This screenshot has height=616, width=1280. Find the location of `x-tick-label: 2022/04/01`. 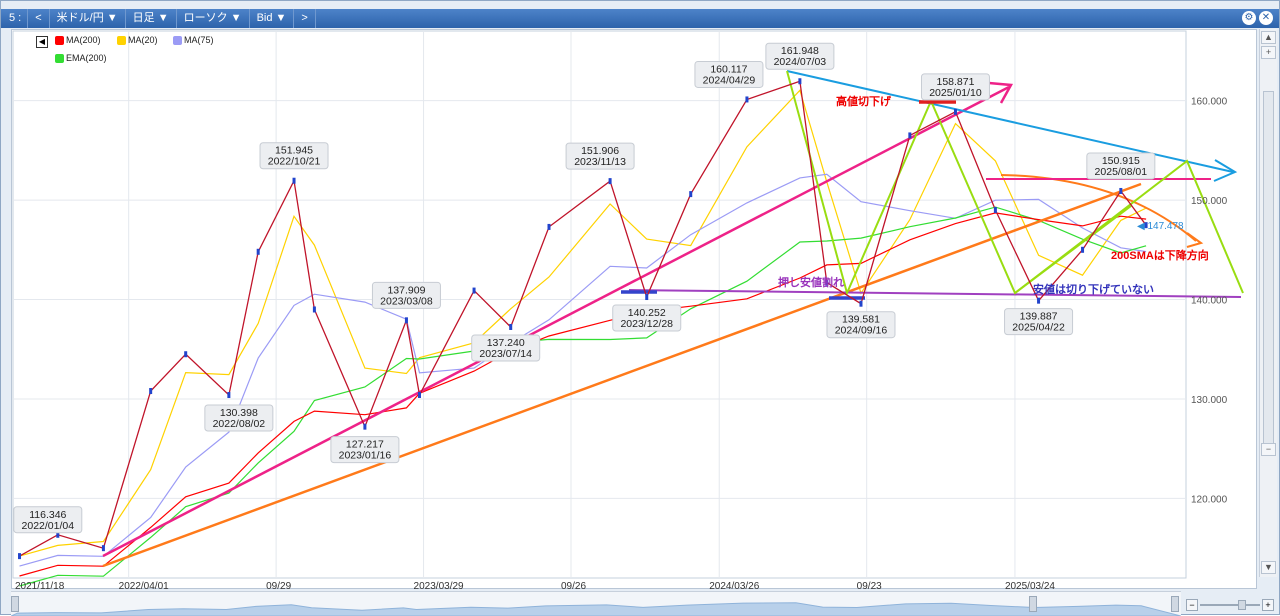

x-tick-label: 2022/04/01 is located at coordinates (144, 586).